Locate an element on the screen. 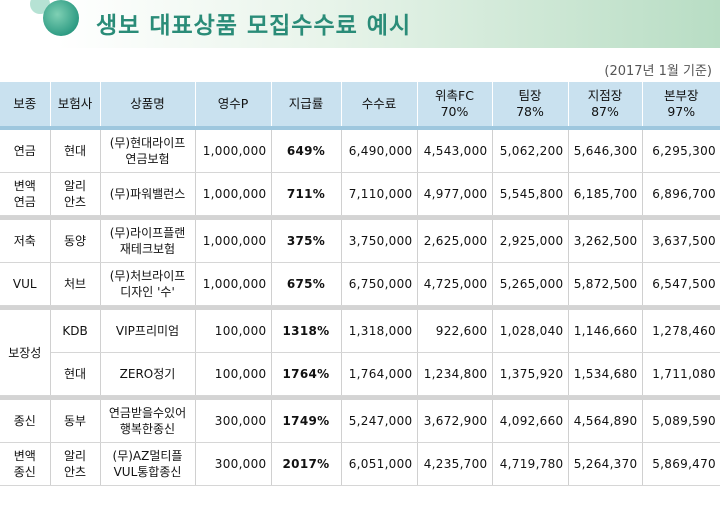 Image resolution: width=720 pixels, height=506 pixels. insurance-type-cell: VUL is located at coordinates (25, 284).